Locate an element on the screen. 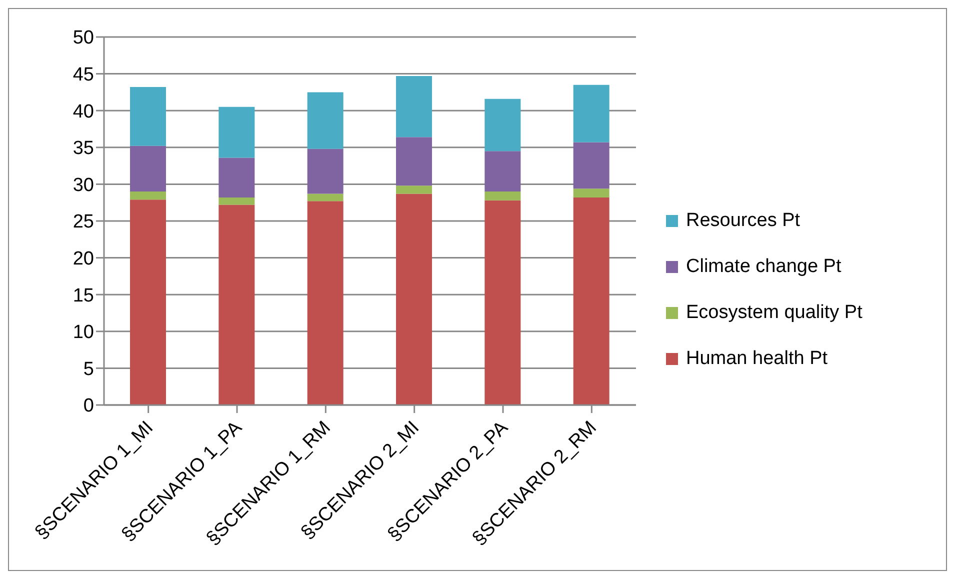 This screenshot has height=579, width=955. y-tick-label: 45 is located at coordinates (83, 75).